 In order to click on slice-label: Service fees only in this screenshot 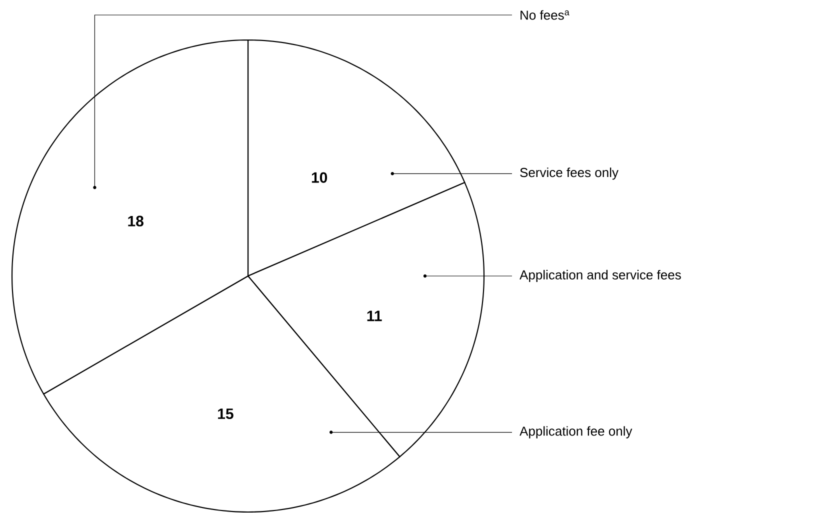, I will do `click(569, 174)`.